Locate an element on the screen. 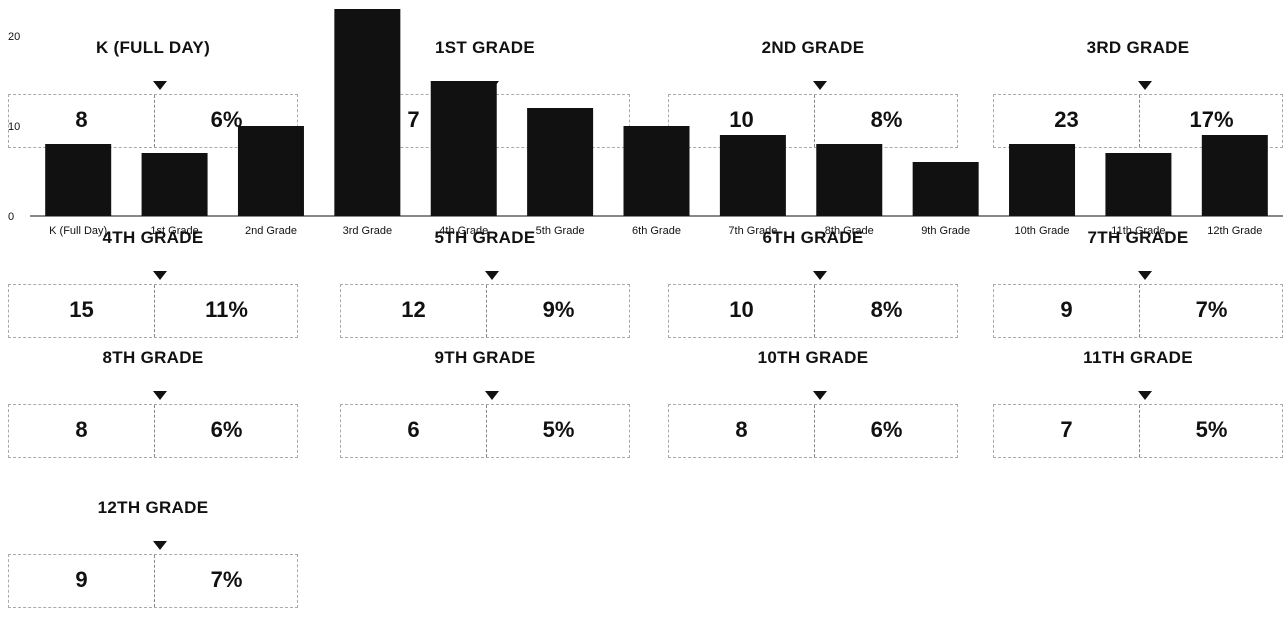 Image resolution: width=1283 pixels, height=628 pixels. grade-stat-box: 7 5% is located at coordinates (1138, 431).